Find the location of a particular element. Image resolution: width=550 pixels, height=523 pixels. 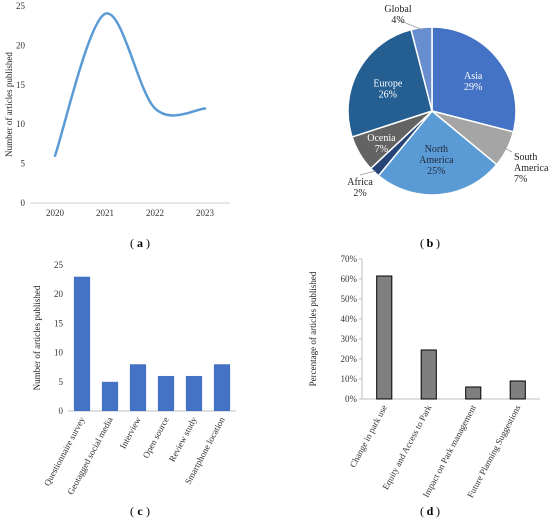

caption-a: ( a ) is located at coordinates (140, 243).